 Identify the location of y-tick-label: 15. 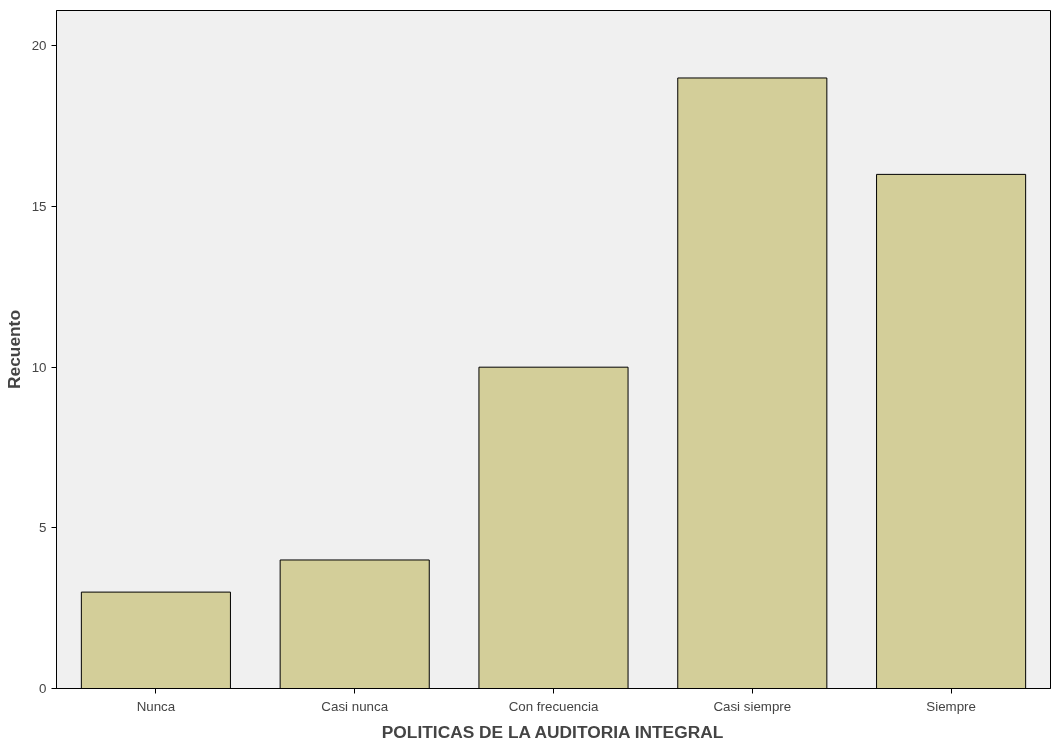
(39, 207).